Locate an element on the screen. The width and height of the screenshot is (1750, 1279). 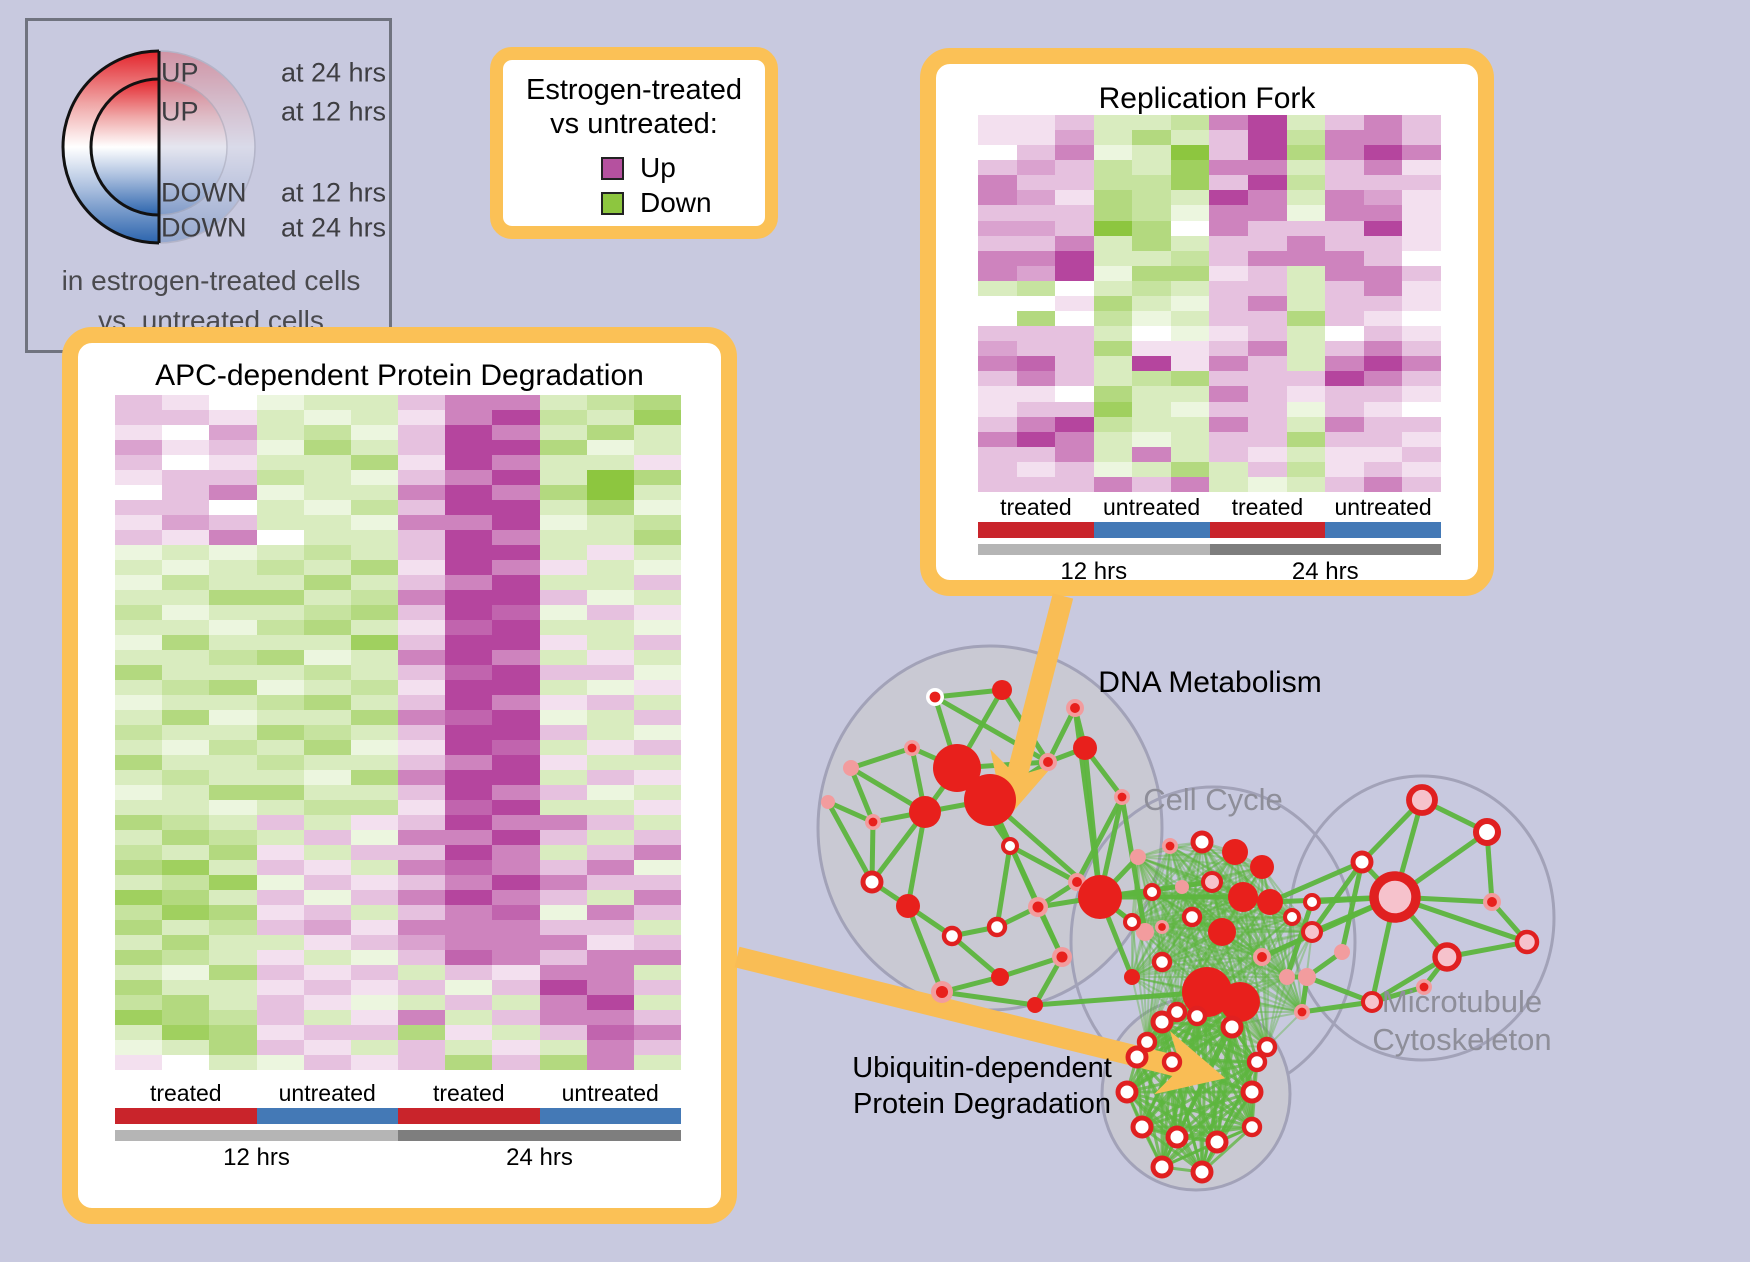
time-color-bars is located at coordinates (398, 1135).